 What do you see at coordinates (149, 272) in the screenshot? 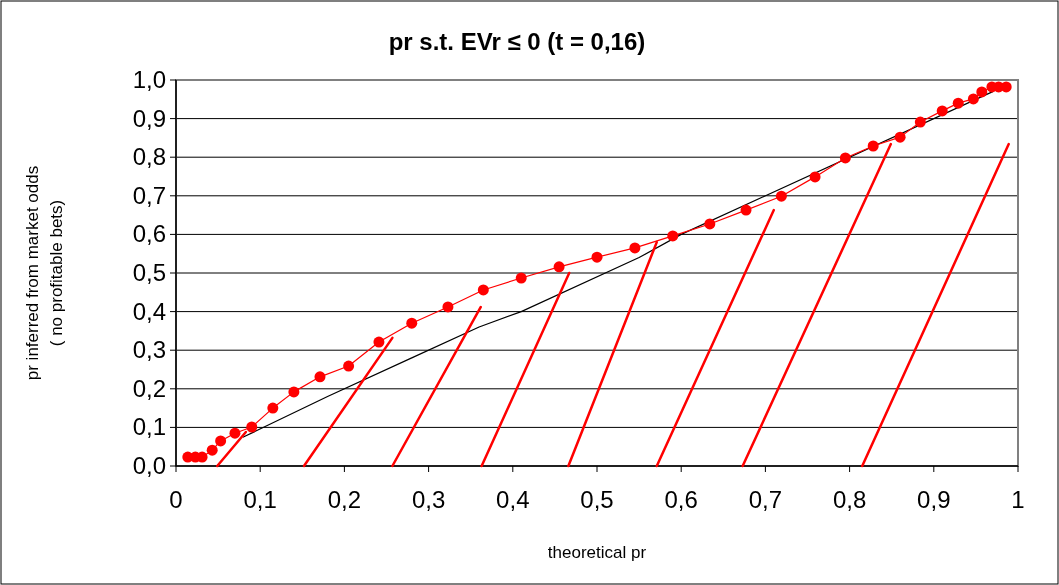
I see `y-tick-label: 0,5` at bounding box center [149, 272].